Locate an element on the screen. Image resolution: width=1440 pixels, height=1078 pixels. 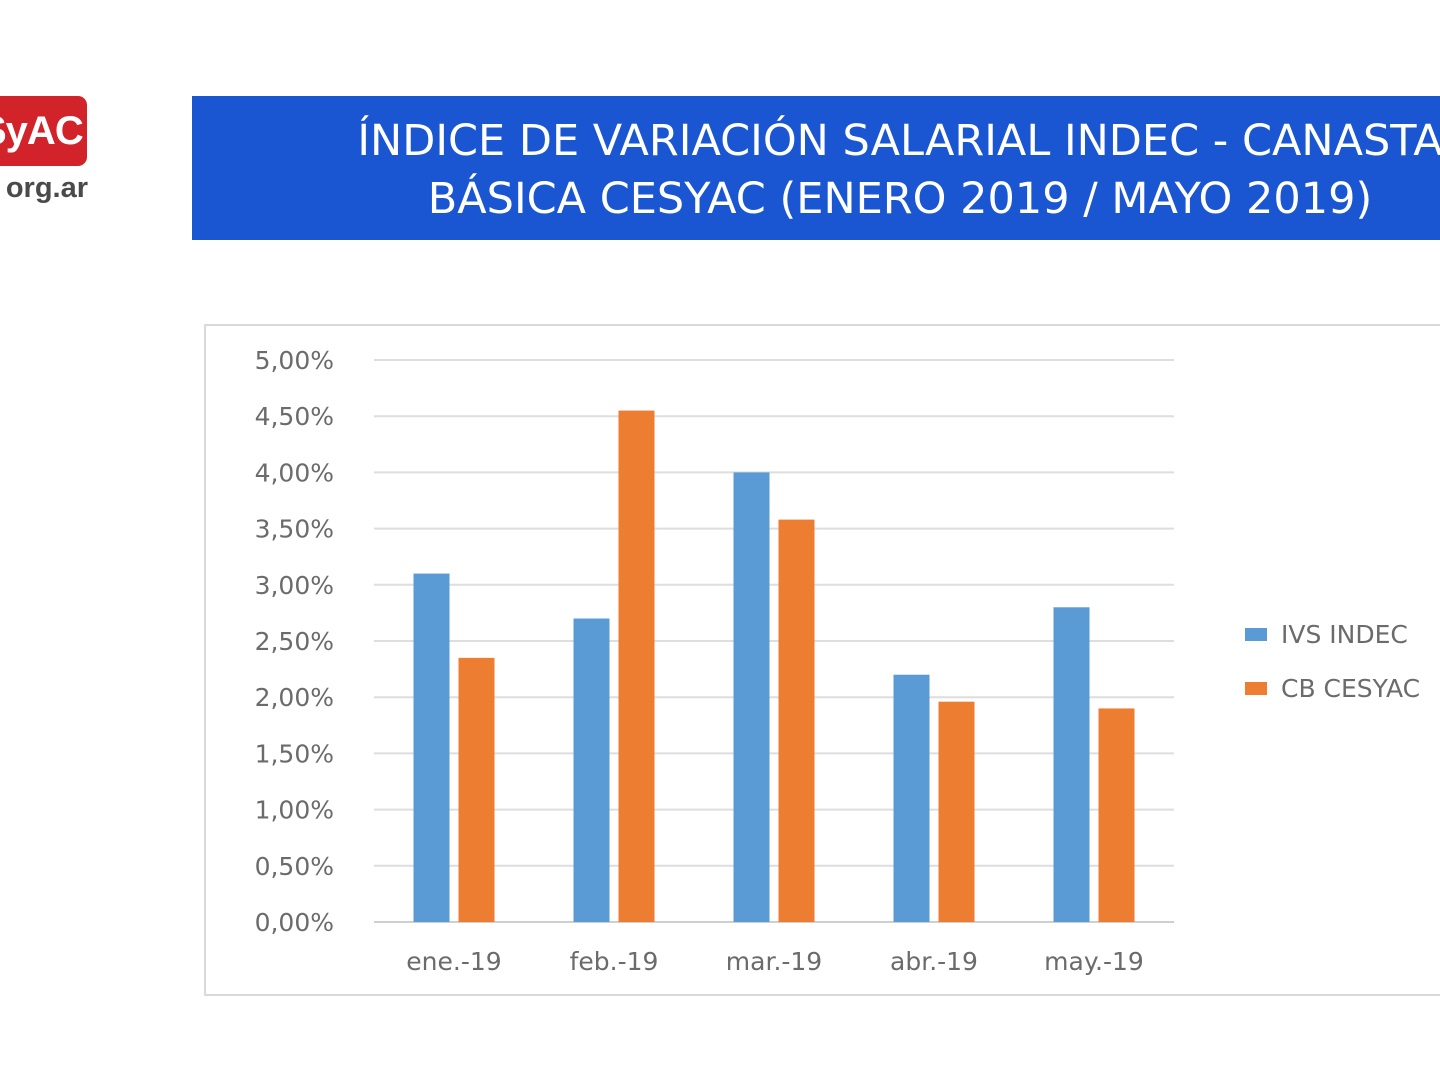
x-tick-label: ene.-19 is located at coordinates (453, 961).